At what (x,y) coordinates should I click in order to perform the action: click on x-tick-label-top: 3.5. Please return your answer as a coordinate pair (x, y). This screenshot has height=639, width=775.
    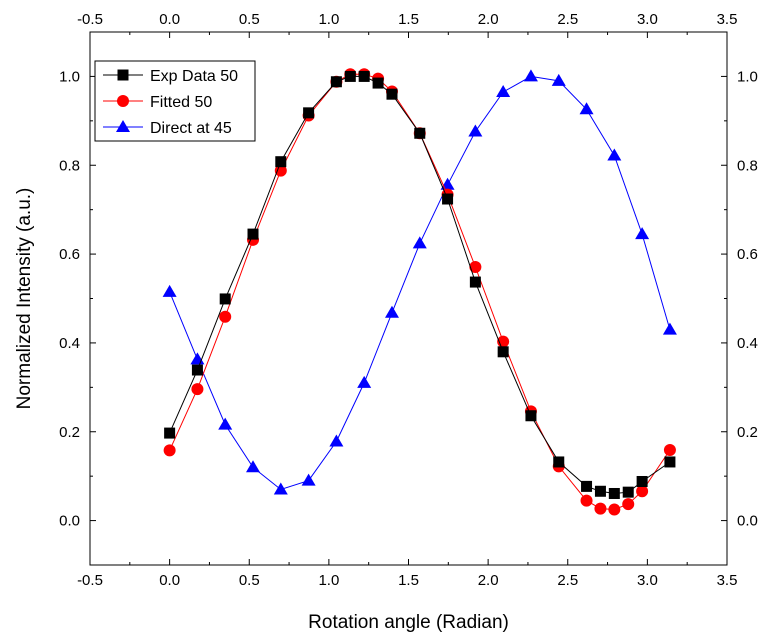
    Looking at the image, I should click on (727, 19).